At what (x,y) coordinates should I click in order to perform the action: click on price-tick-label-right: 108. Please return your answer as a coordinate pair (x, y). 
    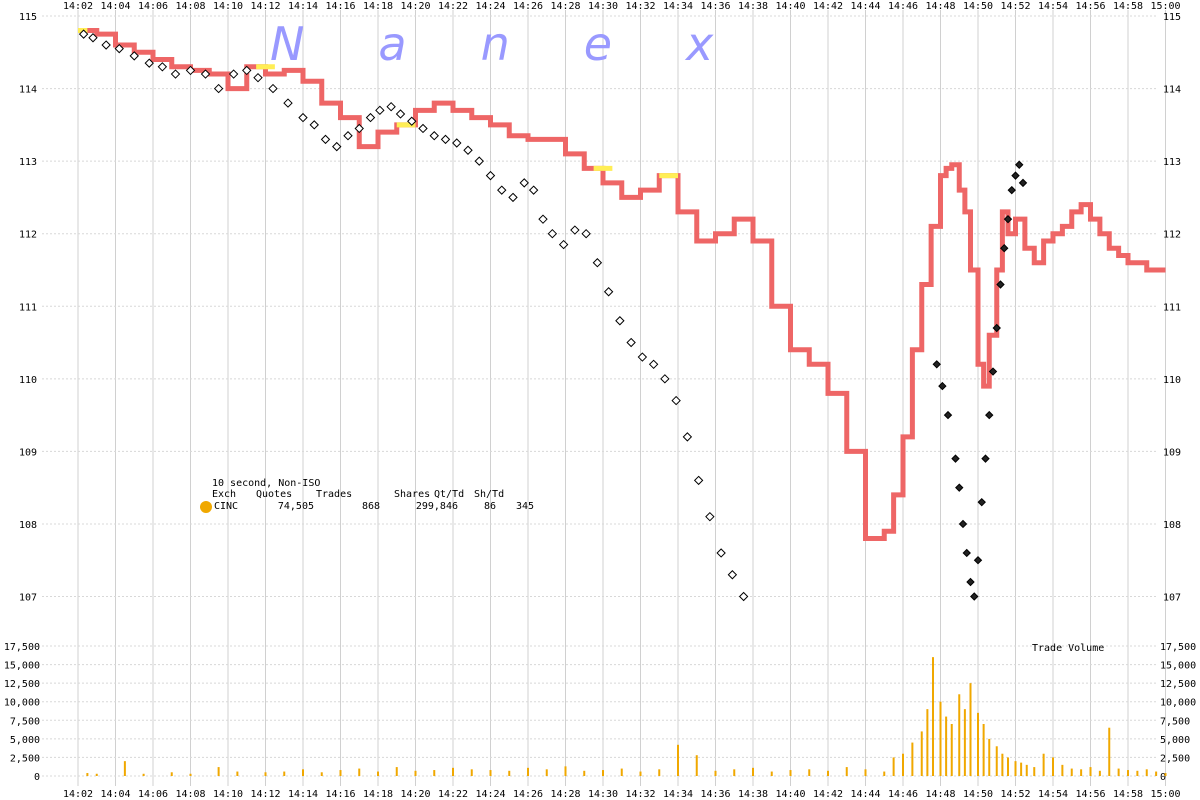
    Looking at the image, I should click on (1172, 525).